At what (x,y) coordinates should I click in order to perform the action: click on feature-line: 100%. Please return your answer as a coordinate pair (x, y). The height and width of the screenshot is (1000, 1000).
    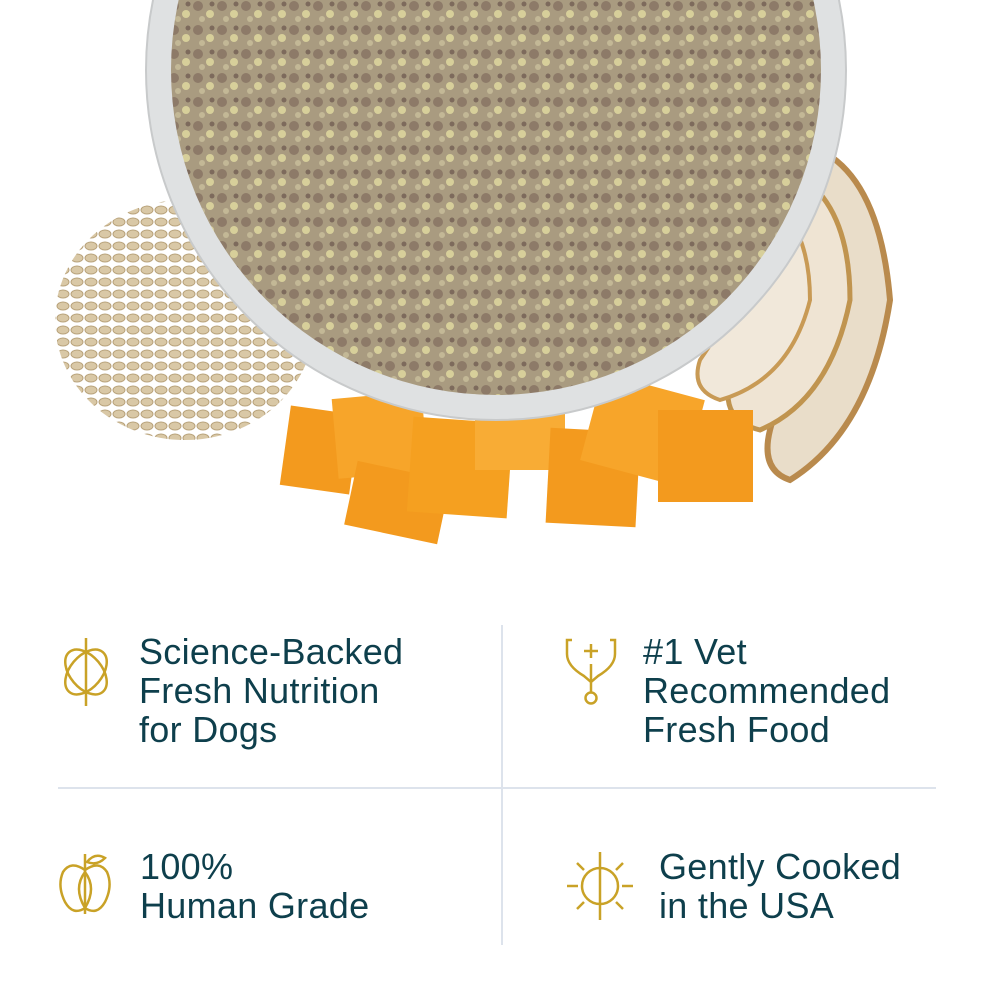
    Looking at the image, I should click on (187, 866).